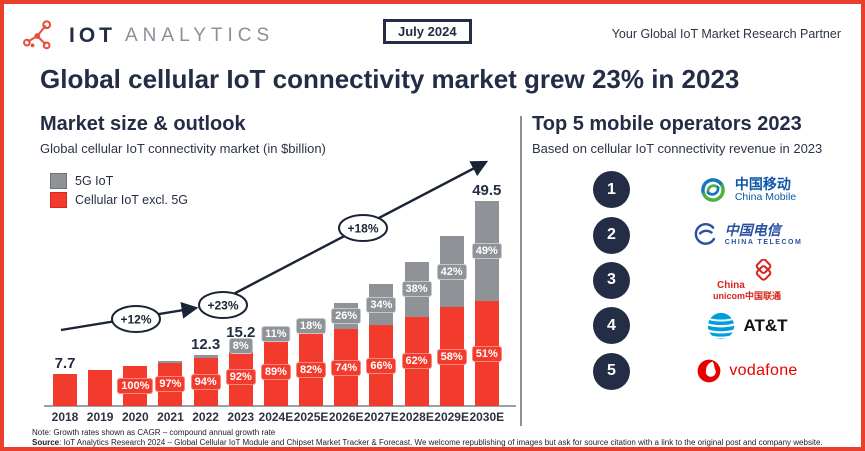 The width and height of the screenshot is (865, 451). I want to click on legend-item-5g: 5G IoT, so click(119, 181).